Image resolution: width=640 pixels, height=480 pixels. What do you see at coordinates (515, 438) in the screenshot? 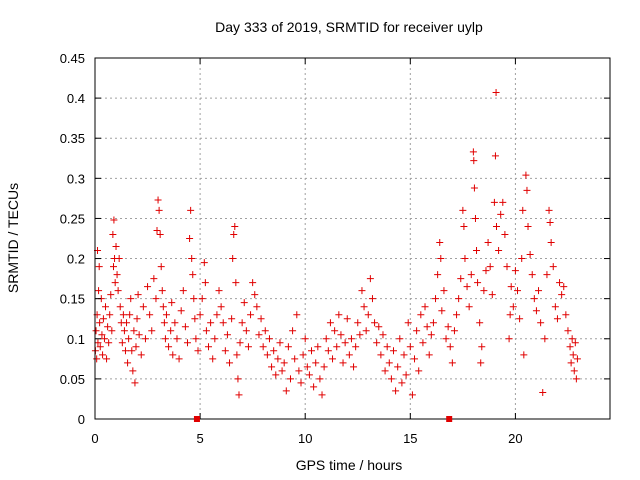
I see `x-tick-label: 20` at bounding box center [515, 438].